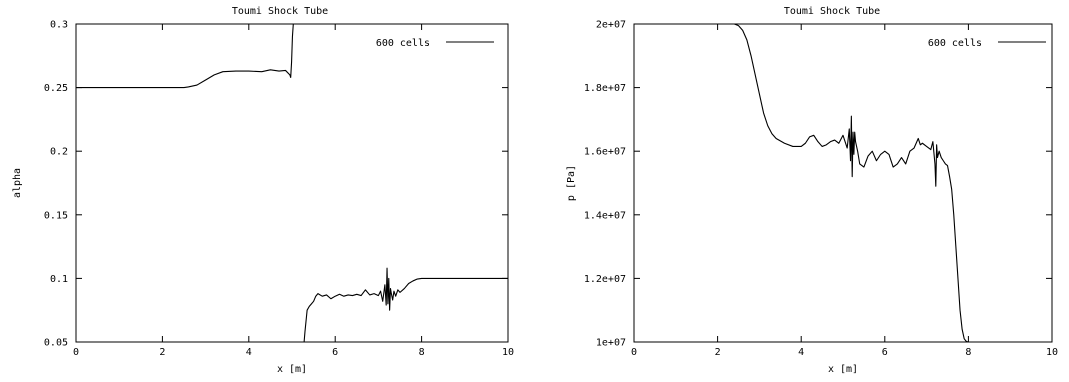 This screenshot has width=1069, height=382. Describe the element at coordinates (56, 184) in the screenshot. I see `y-tick-labels: 0.05 0.1 0.15 0.2 0.25 0.3` at that location.